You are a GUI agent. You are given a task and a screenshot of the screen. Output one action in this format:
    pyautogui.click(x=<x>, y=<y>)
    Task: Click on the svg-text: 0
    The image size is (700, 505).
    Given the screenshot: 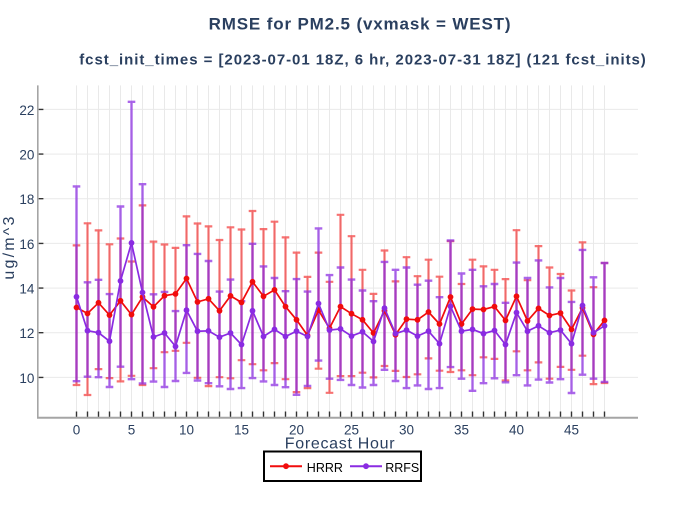 What is the action you would take?
    pyautogui.click(x=77, y=430)
    